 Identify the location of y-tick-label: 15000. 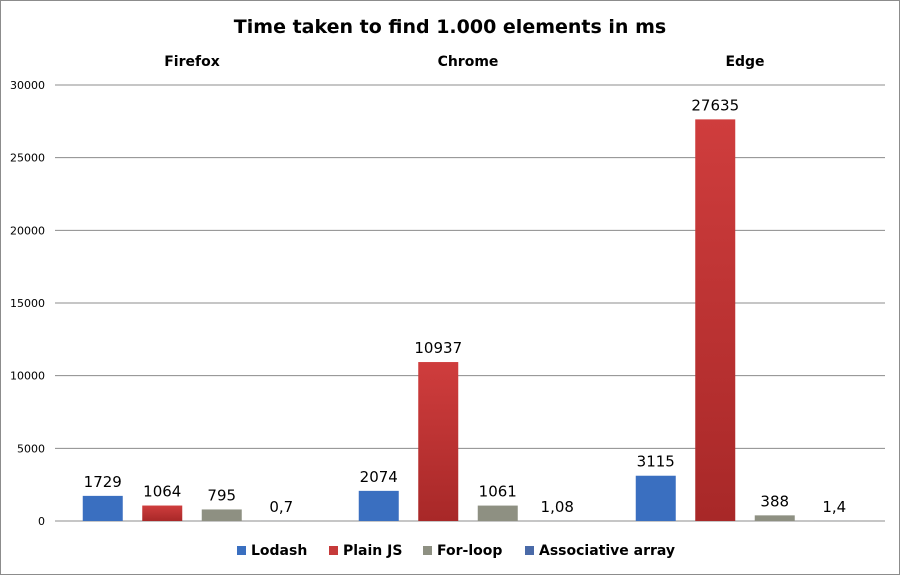
(27, 303).